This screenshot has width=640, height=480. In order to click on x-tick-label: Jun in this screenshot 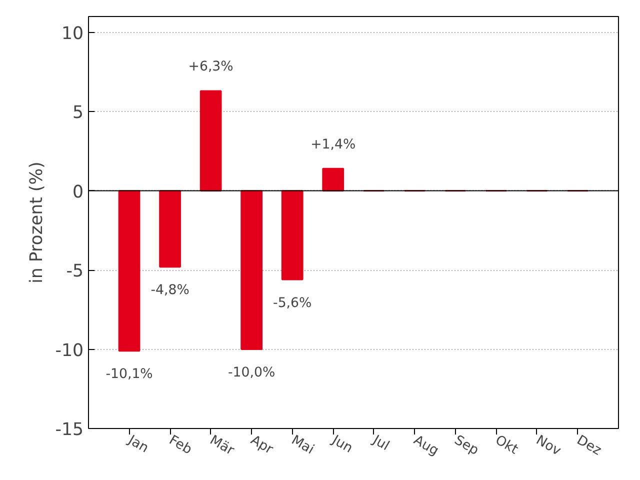, I will do `click(341, 444)`.